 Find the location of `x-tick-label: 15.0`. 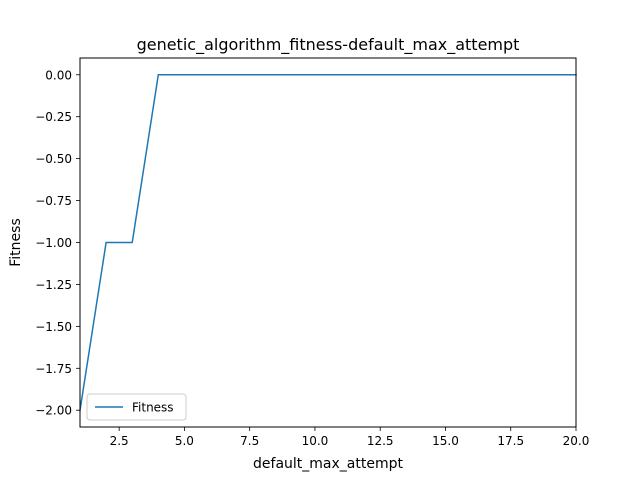

x-tick-label: 15.0 is located at coordinates (445, 441).